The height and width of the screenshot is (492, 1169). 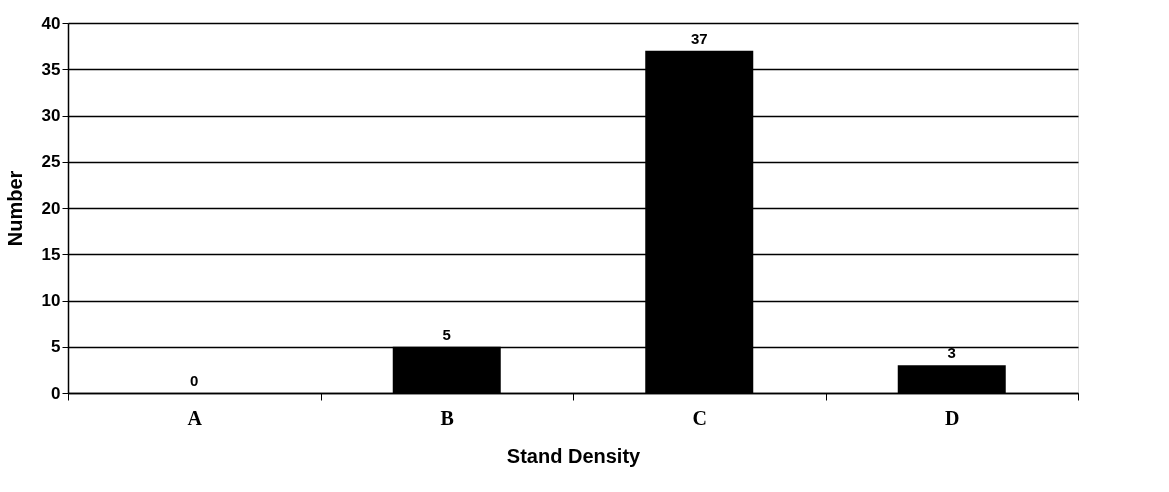 What do you see at coordinates (51, 69) in the screenshot?
I see `y-tick-label: 35` at bounding box center [51, 69].